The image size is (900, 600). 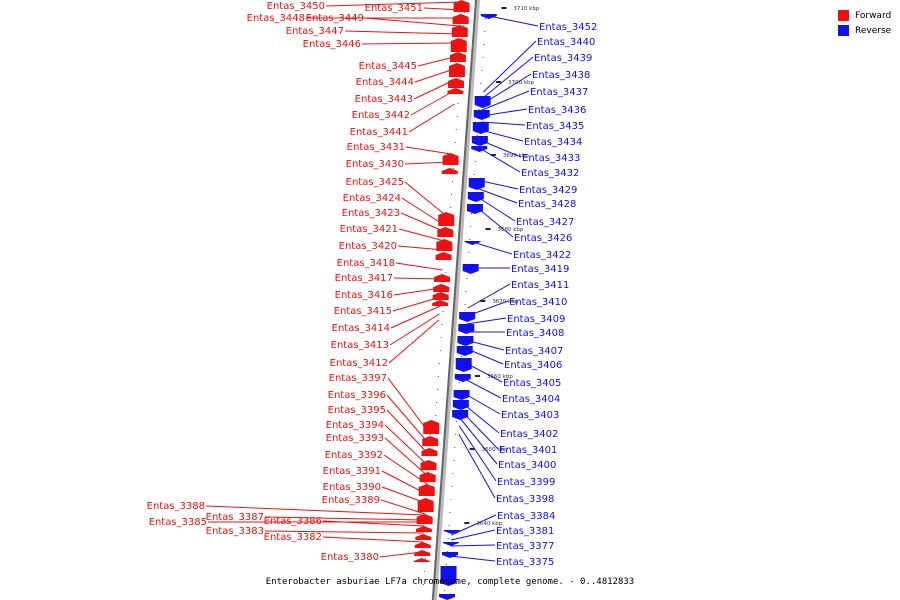 What do you see at coordinates (355, 425) in the screenshot?
I see `forward-gene-label: Entas_3394` at bounding box center [355, 425].